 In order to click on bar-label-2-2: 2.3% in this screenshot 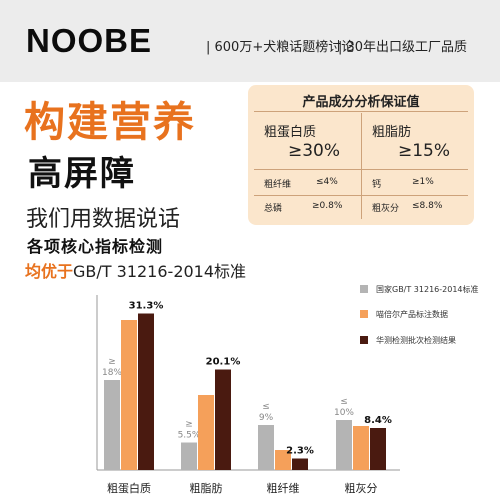, I will do `click(300, 451)`.